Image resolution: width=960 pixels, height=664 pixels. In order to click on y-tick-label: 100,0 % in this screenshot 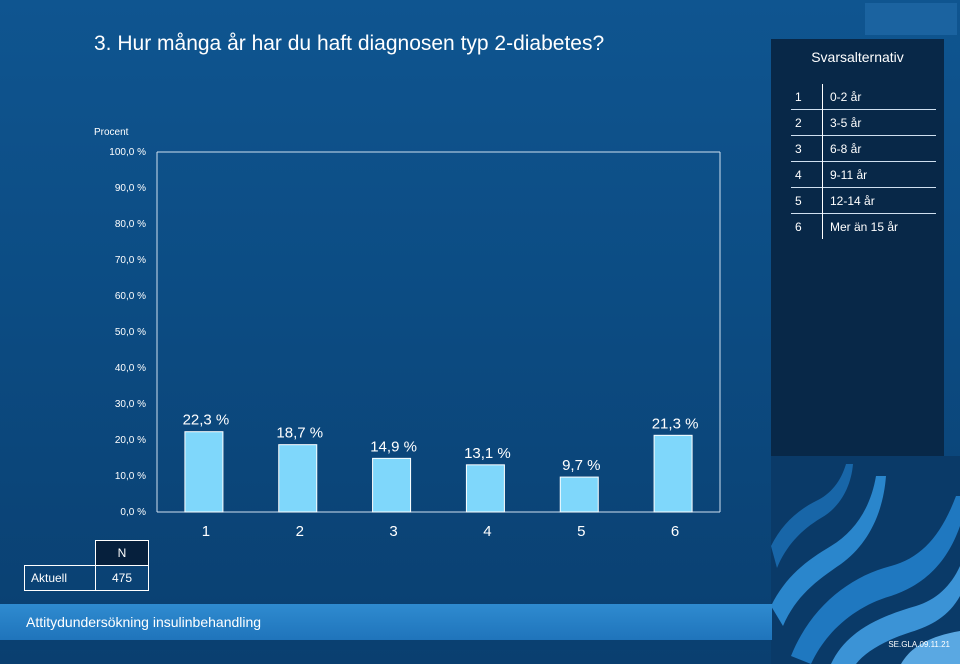, I will do `click(127, 152)`.